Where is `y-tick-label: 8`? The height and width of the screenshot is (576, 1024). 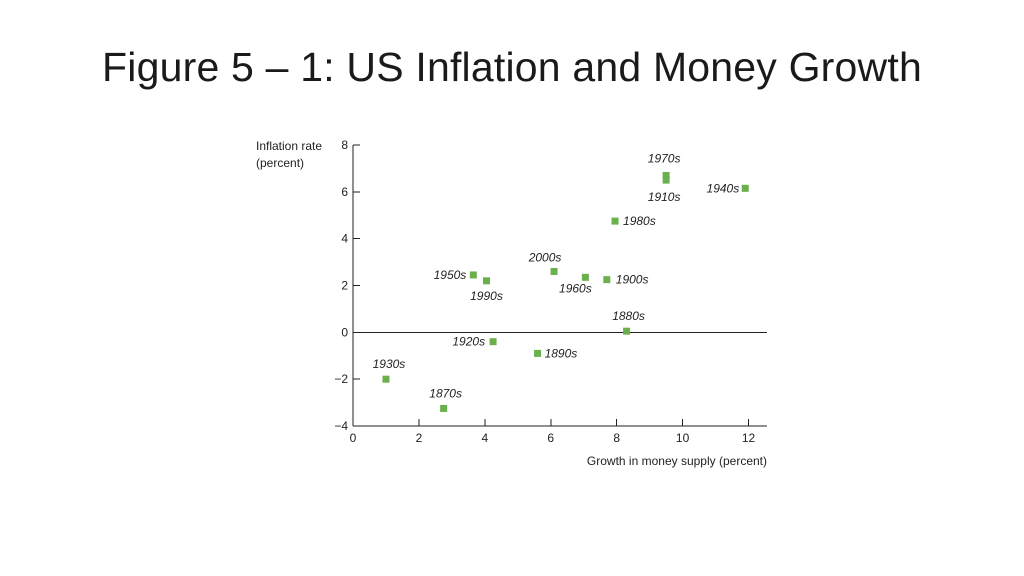 y-tick-label: 8 is located at coordinates (344, 145).